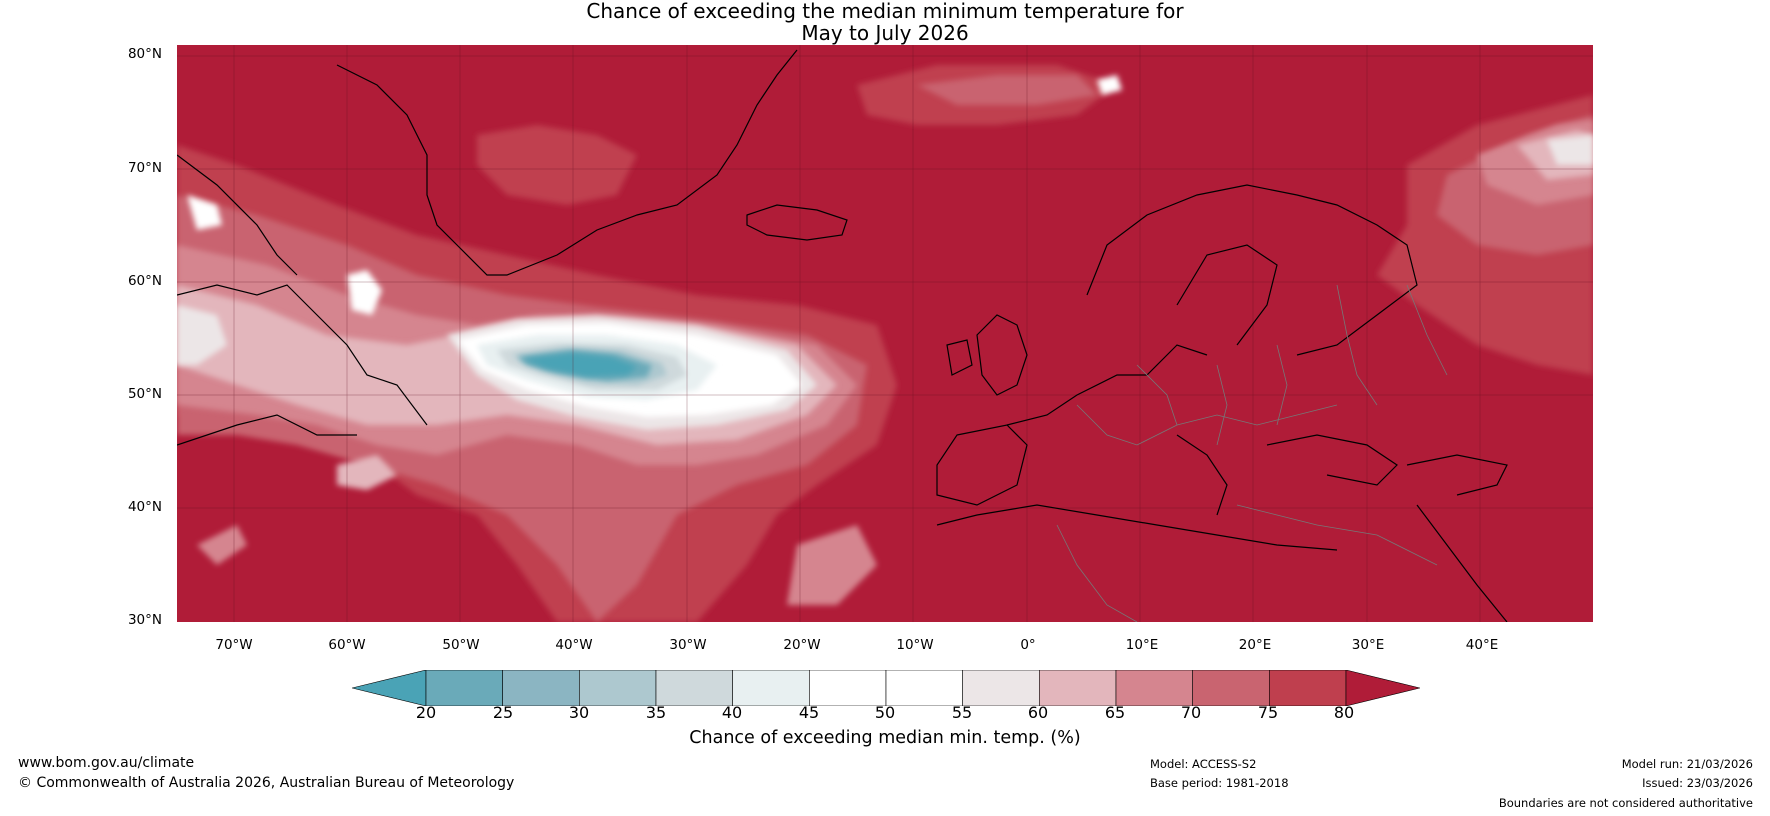  I want to click on lat-label-80n: 80°N, so click(144, 54).